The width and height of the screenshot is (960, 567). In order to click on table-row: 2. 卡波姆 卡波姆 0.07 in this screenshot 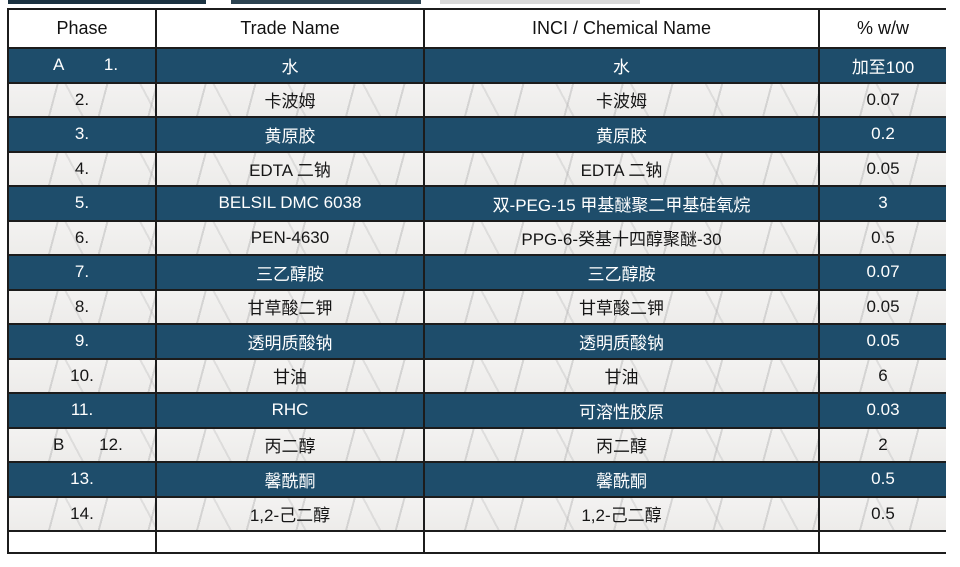, I will do `click(476, 99)`.